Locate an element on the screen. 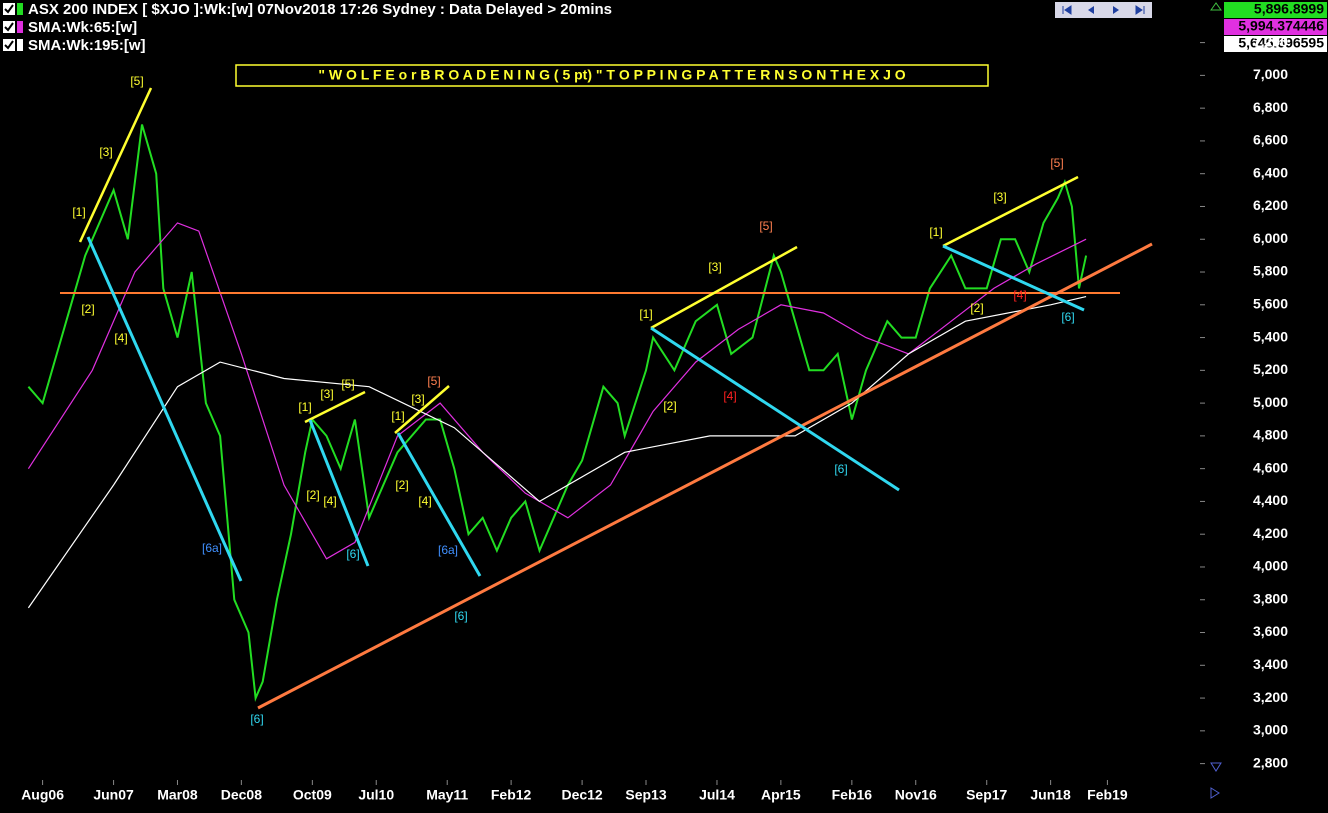  scroll-up is located at coordinates (1216, 6).